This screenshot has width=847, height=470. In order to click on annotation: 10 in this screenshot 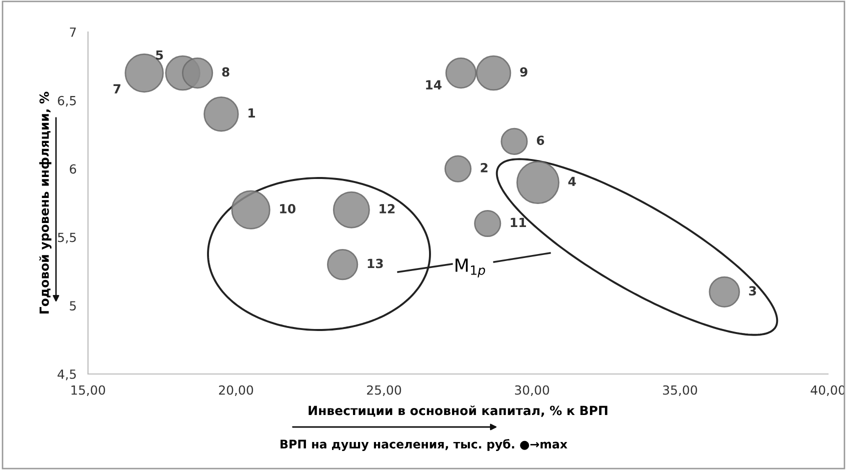, I will do `click(288, 209)`.